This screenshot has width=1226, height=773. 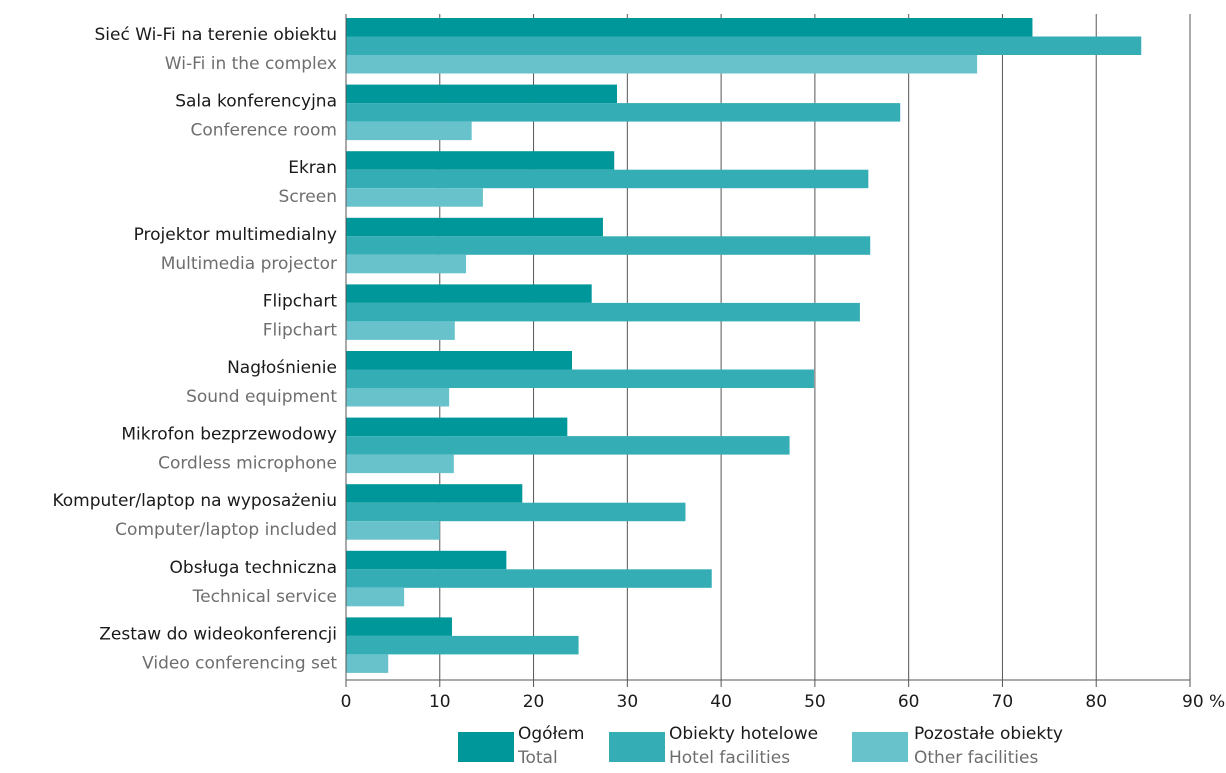 I want to click on category-label-en: Multimedia projector, so click(x=249, y=264).